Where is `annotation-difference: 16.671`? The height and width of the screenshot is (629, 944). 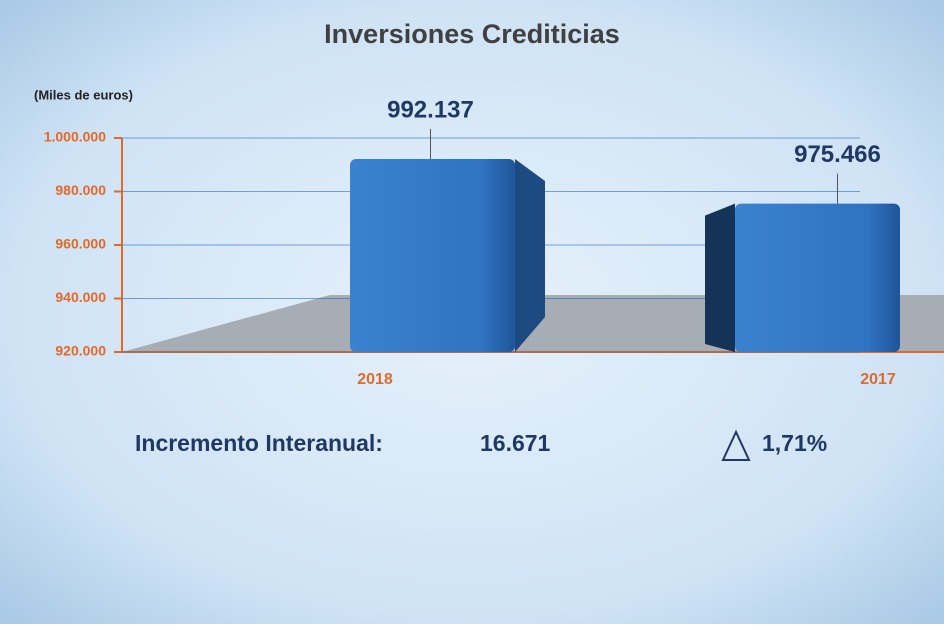 annotation-difference: 16.671 is located at coordinates (515, 443).